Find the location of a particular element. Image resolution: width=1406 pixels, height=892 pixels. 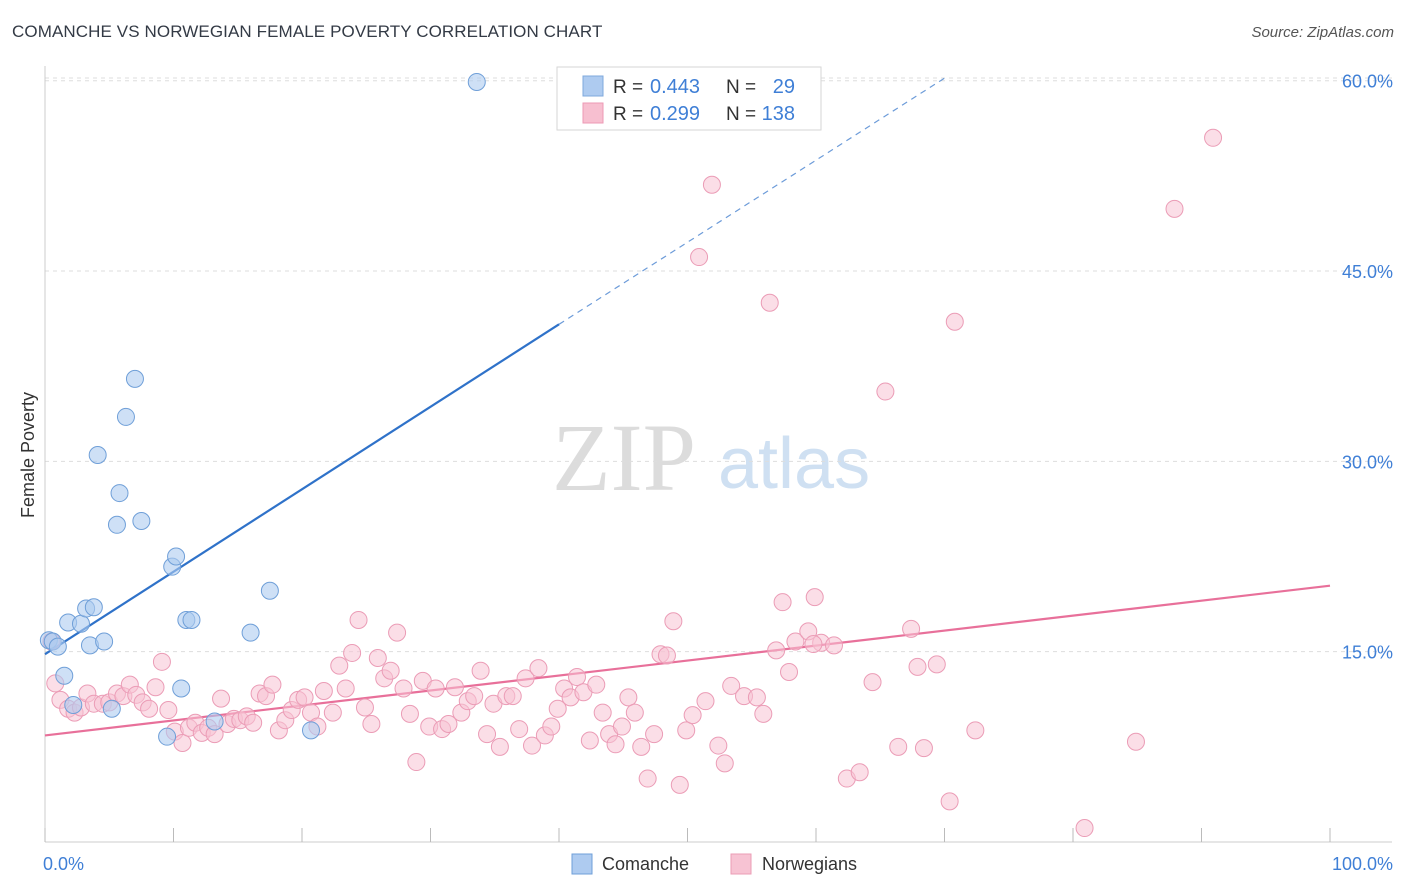

comanche-trend-line is located at coordinates (302, 489).